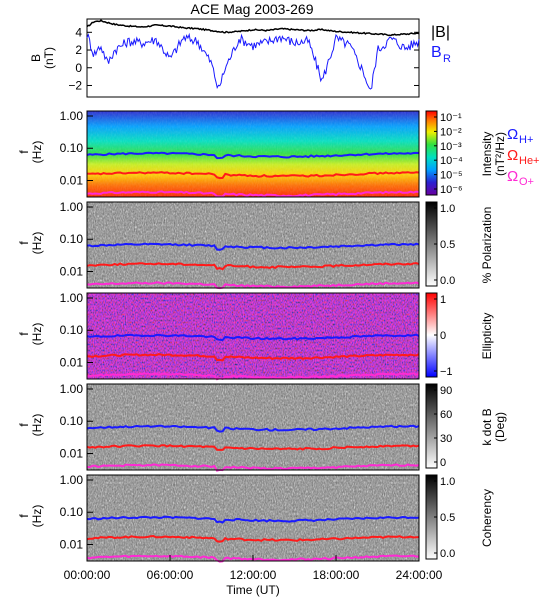 The image size is (550, 600). What do you see at coordinates (78, 50) in the screenshot?
I see `b-y-tick-label: 2` at bounding box center [78, 50].